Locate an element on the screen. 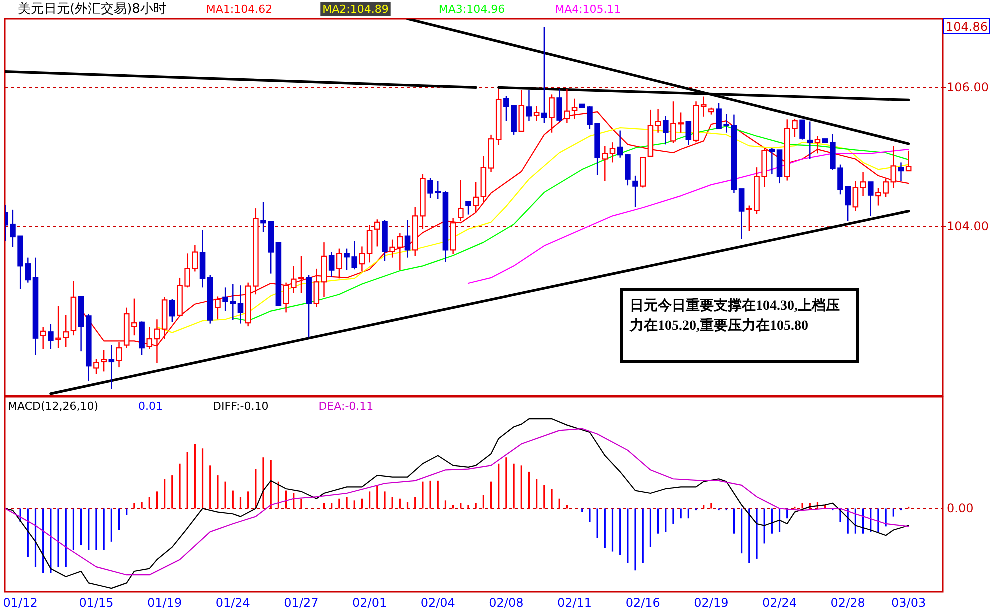 The image size is (996, 611). legend: MA3:104.96 is located at coordinates (472, 9).